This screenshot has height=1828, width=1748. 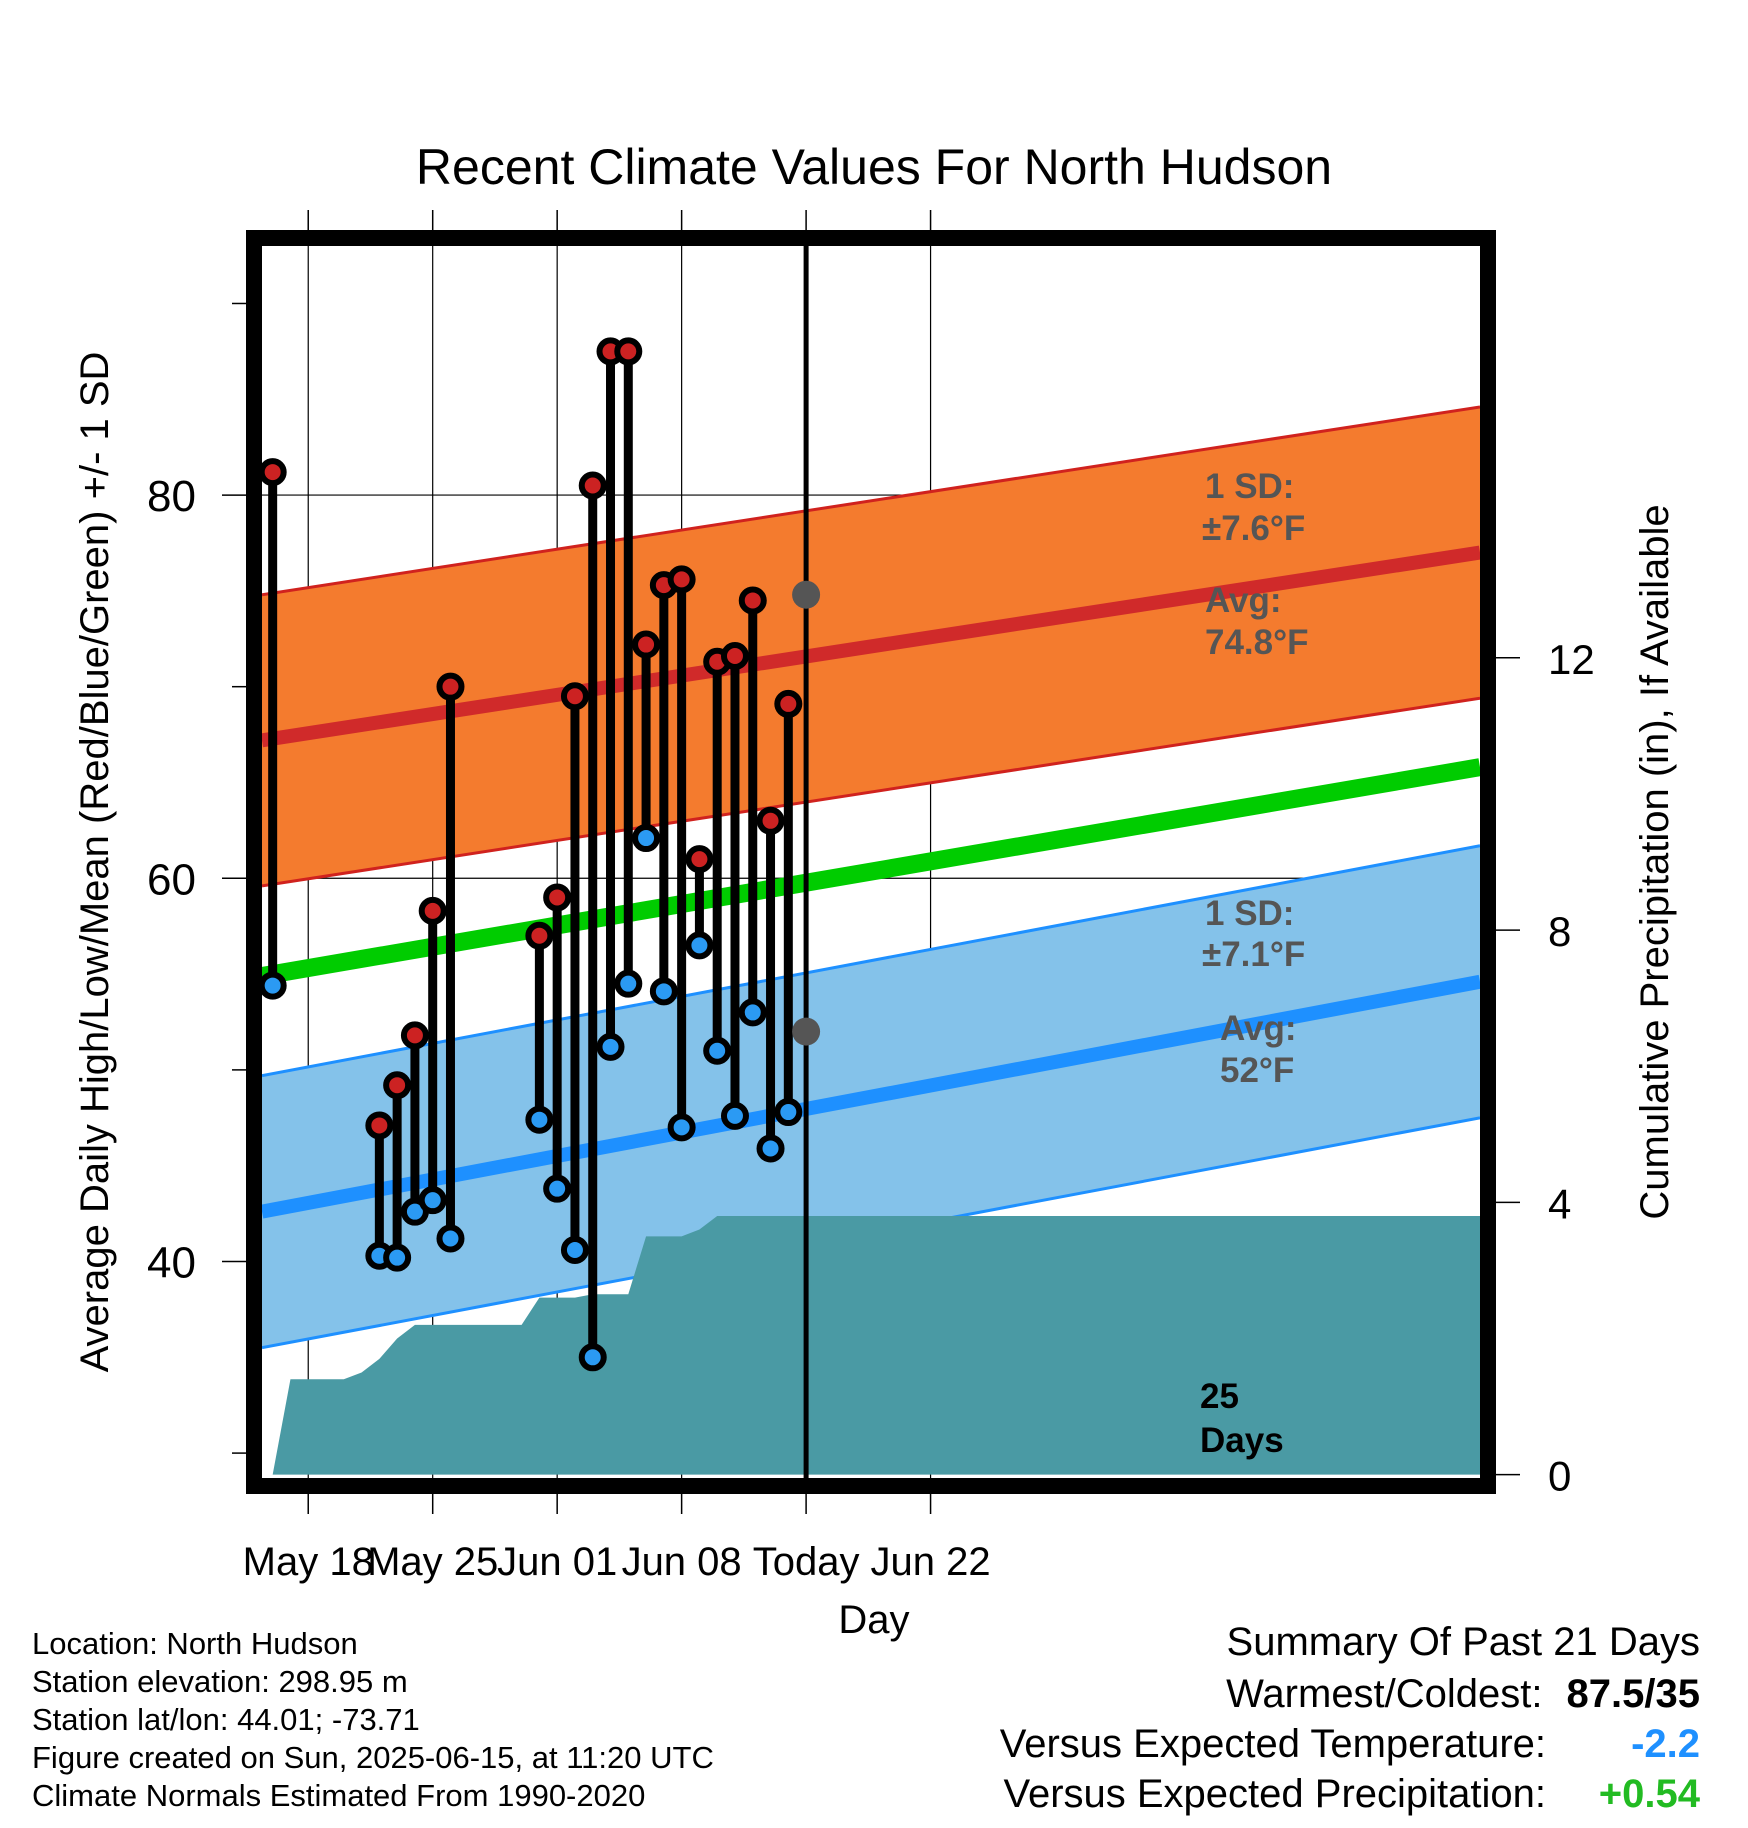 I want to click on high-avg-value: 74.8°F, so click(x=1257, y=642).